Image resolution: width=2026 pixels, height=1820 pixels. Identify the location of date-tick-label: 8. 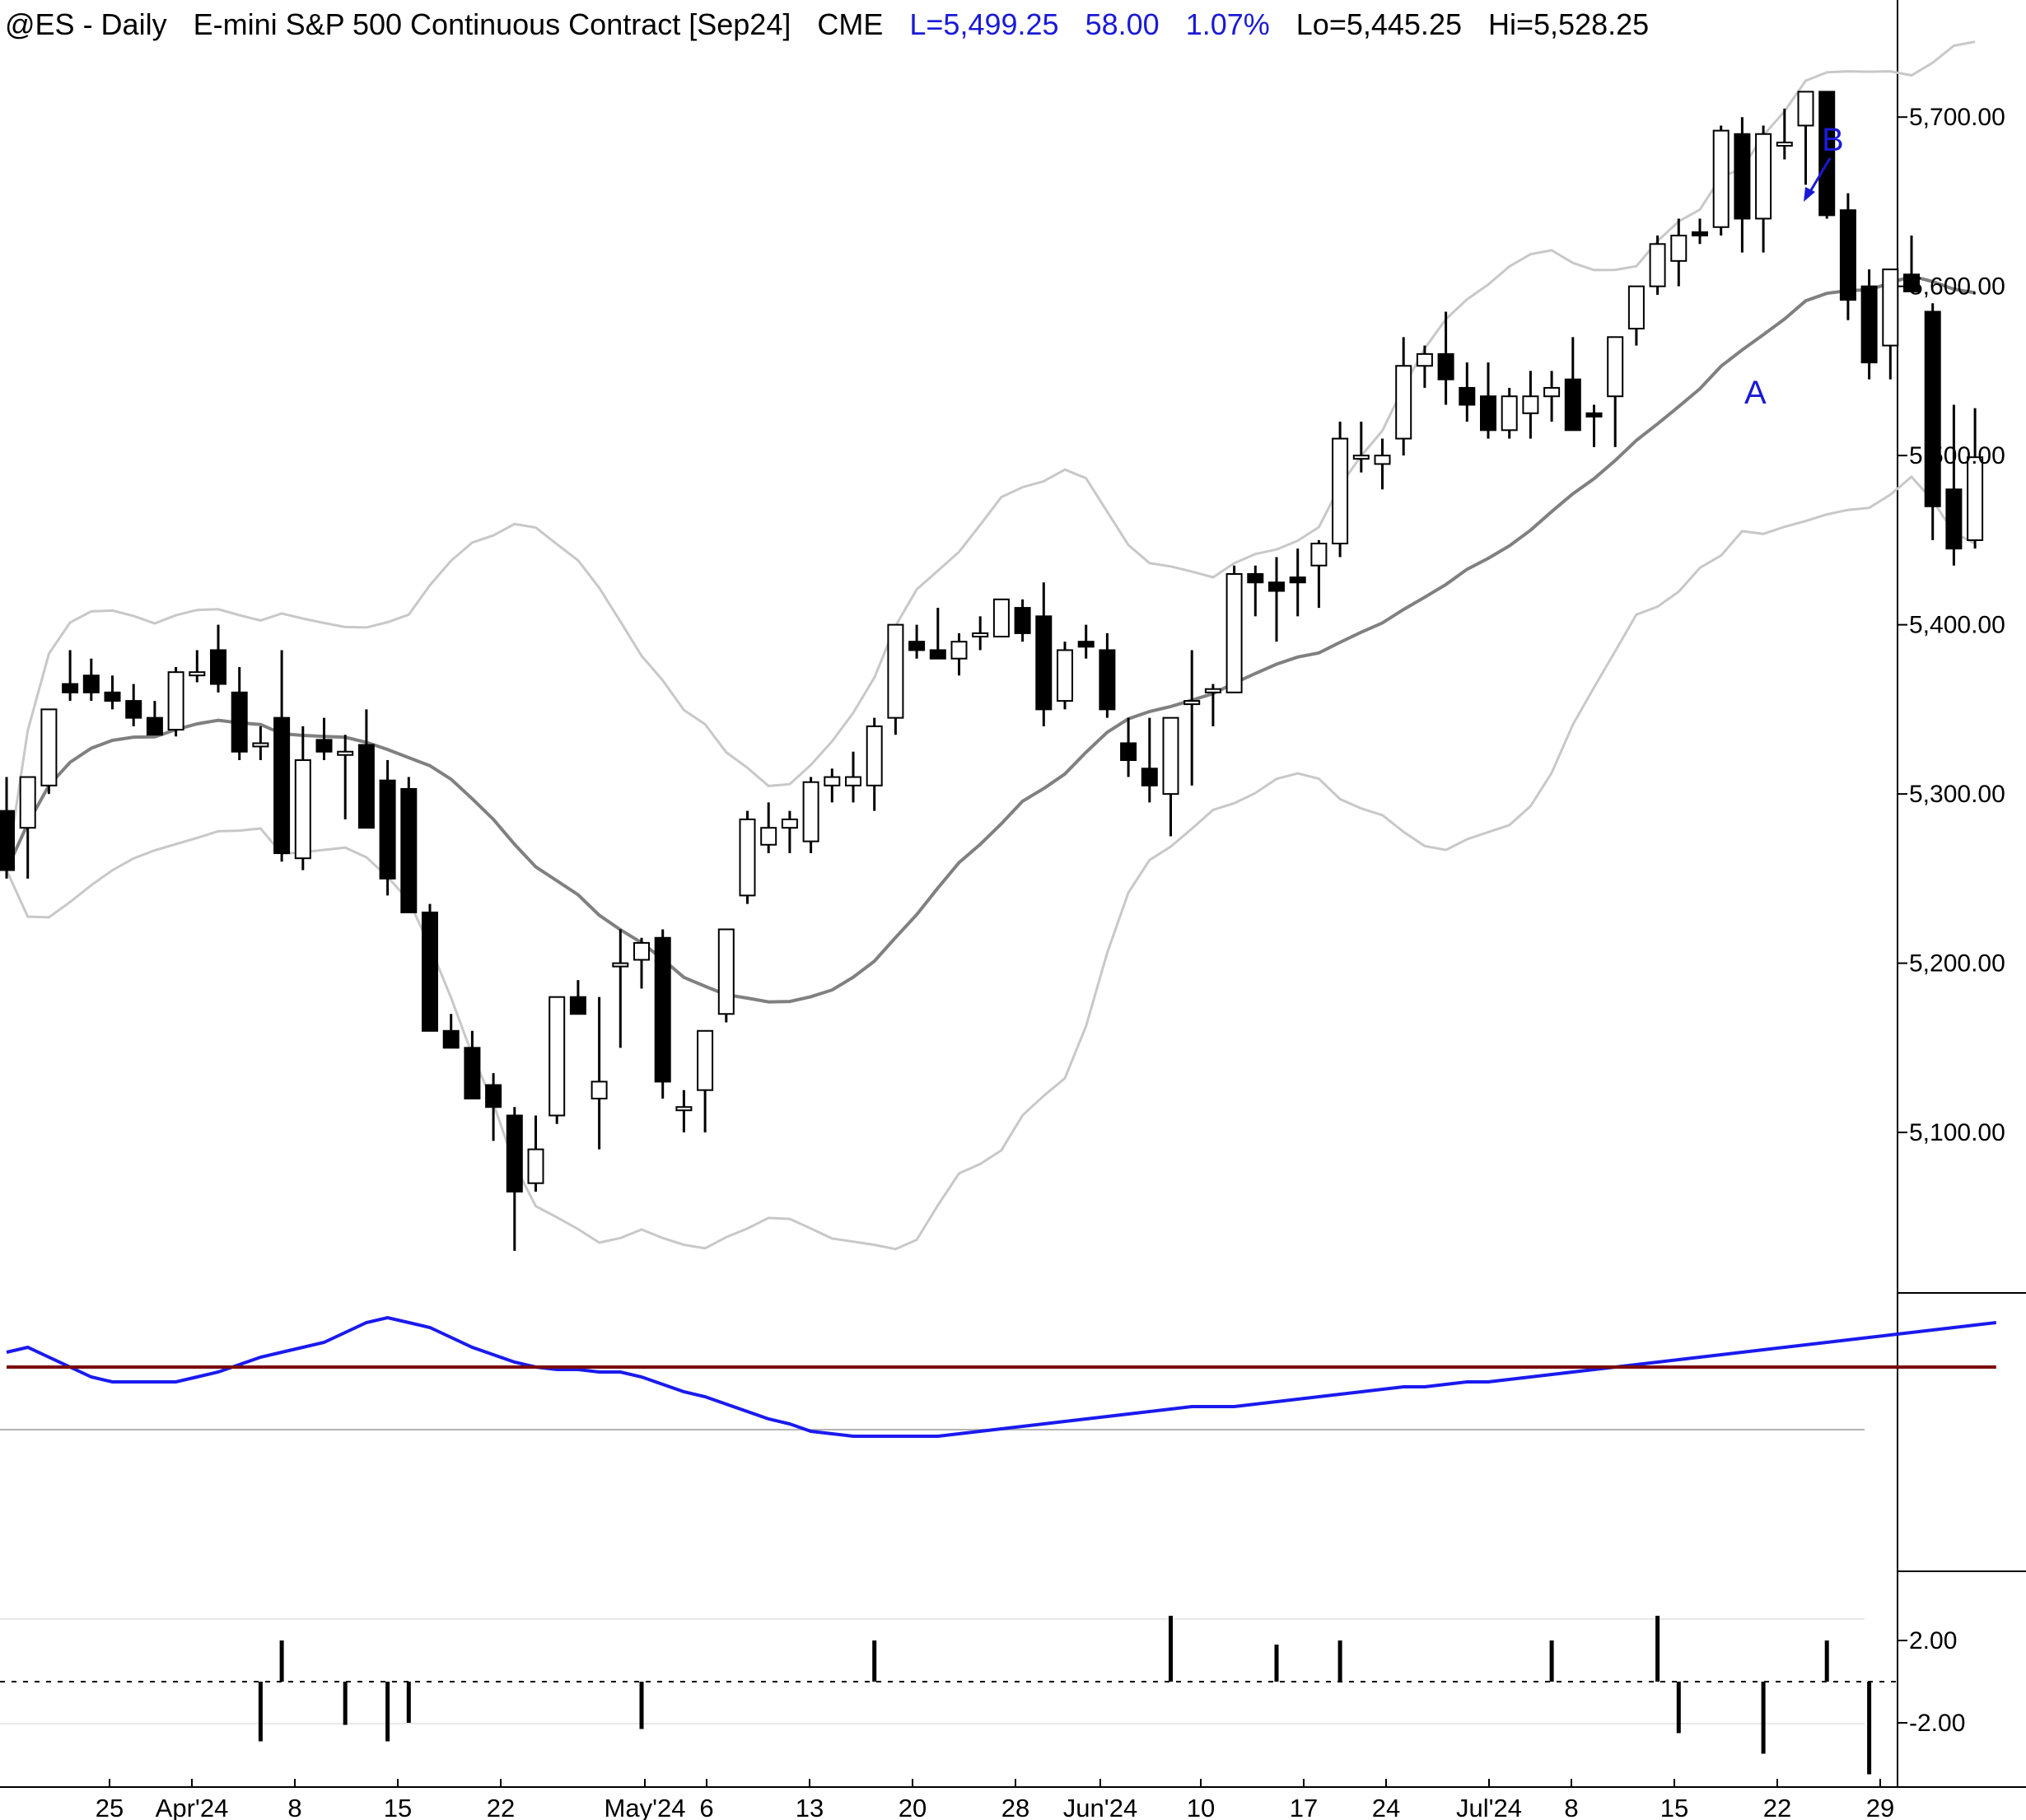
(294, 1807).